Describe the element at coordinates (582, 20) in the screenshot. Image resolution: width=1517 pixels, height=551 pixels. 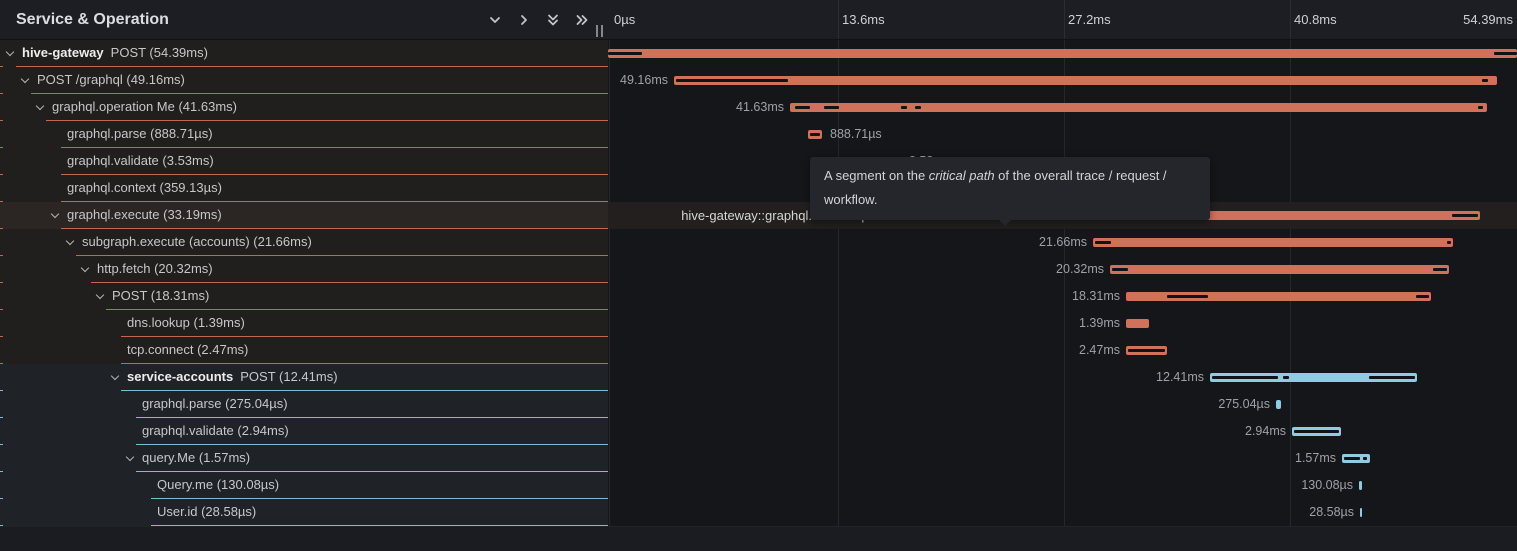
I see `double-chevron-right-icon` at that location.